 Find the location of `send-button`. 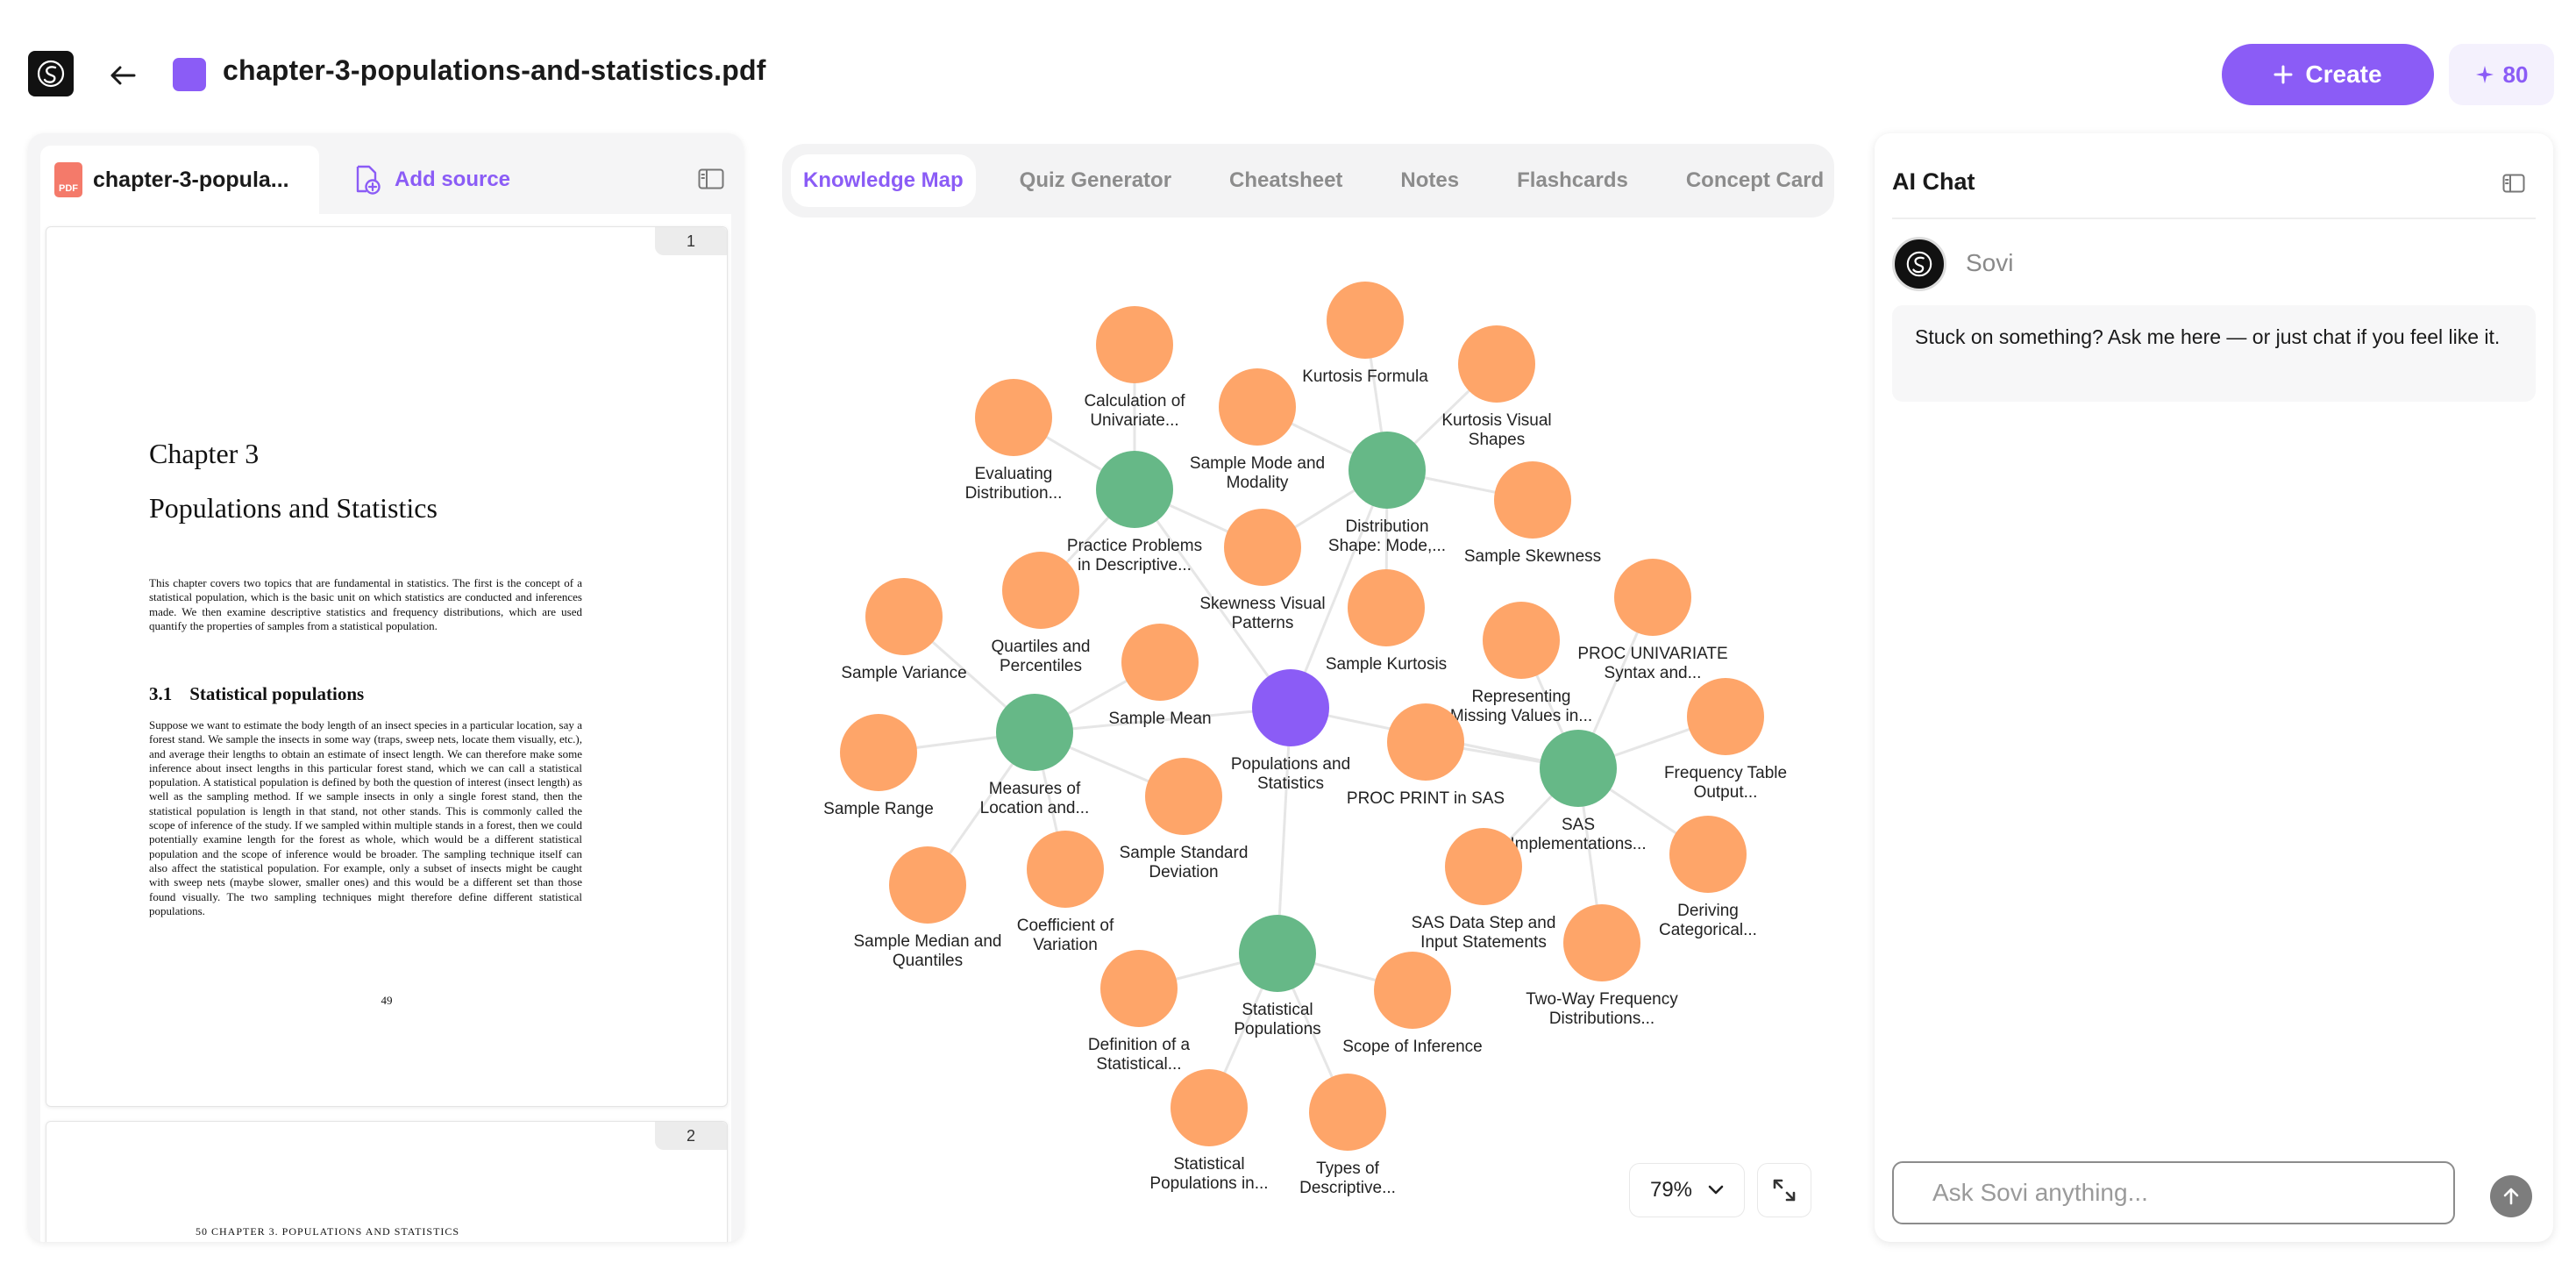

send-button is located at coordinates (2511, 1196).